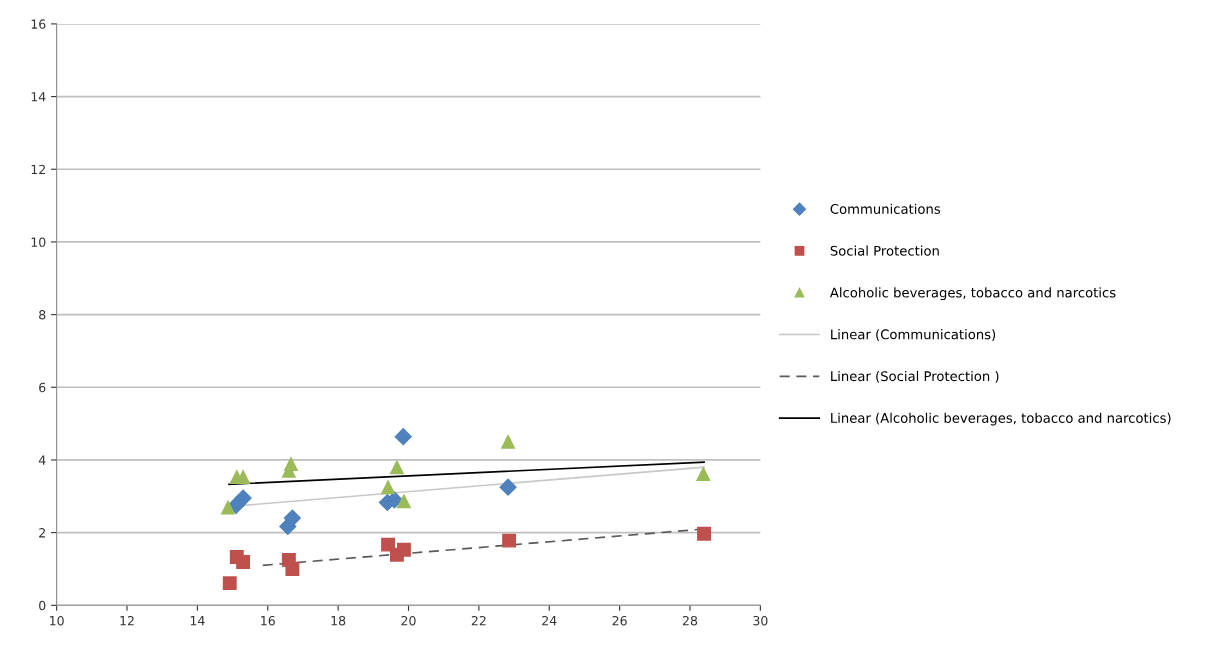 The width and height of the screenshot is (1205, 646). I want to click on legend-label: Linear (Social Protection ), so click(915, 376).